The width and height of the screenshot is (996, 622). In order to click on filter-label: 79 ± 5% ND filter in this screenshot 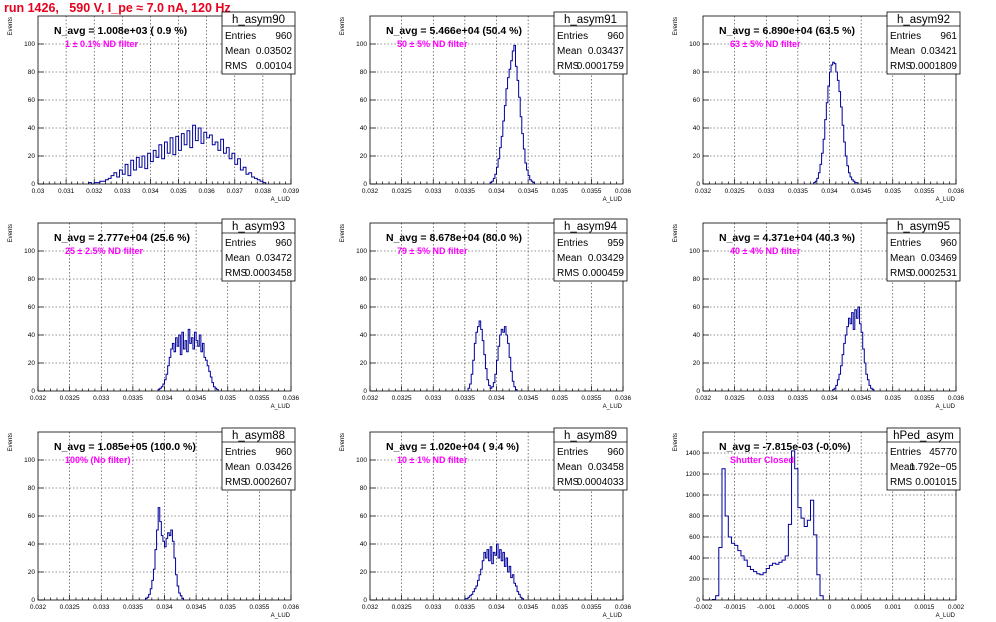, I will do `click(432, 251)`.